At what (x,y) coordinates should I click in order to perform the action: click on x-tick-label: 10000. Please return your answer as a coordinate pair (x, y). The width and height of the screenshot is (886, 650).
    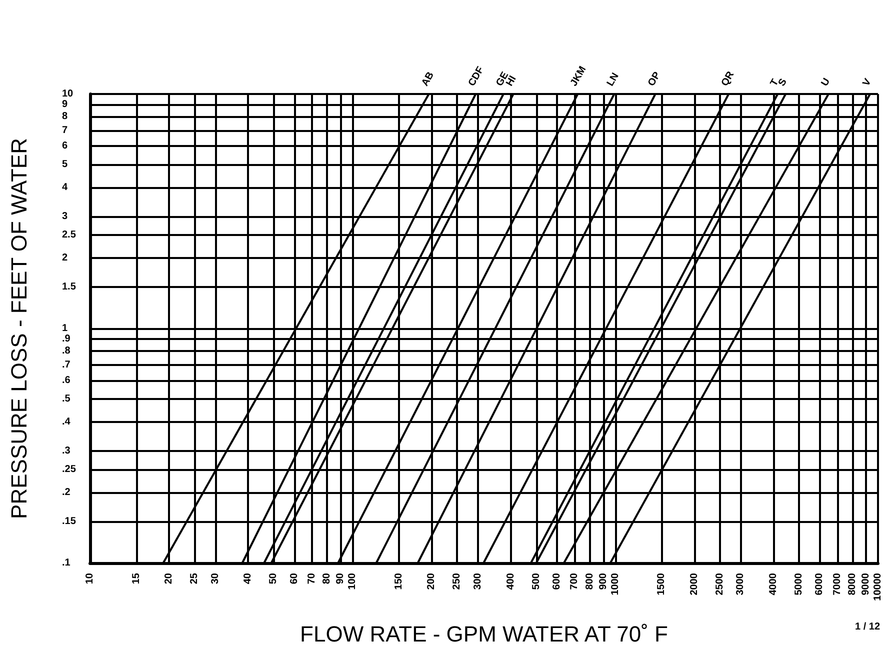
    Looking at the image, I should click on (878, 586).